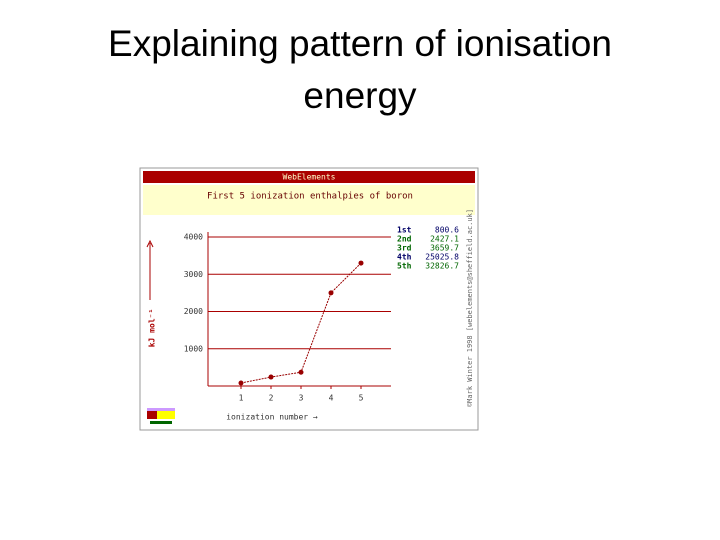 The height and width of the screenshot is (540, 720). What do you see at coordinates (404, 239) in the screenshot?
I see `legend-label: 2nd` at bounding box center [404, 239].